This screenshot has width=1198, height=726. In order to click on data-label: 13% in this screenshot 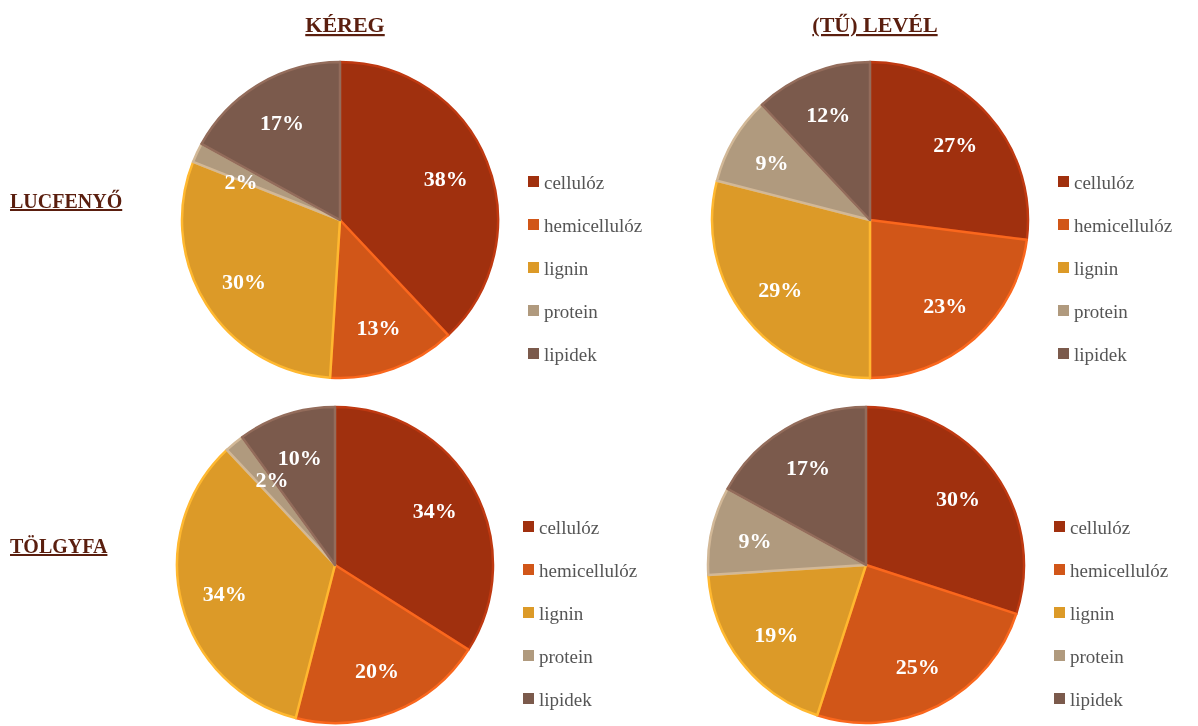, I will do `click(378, 327)`.